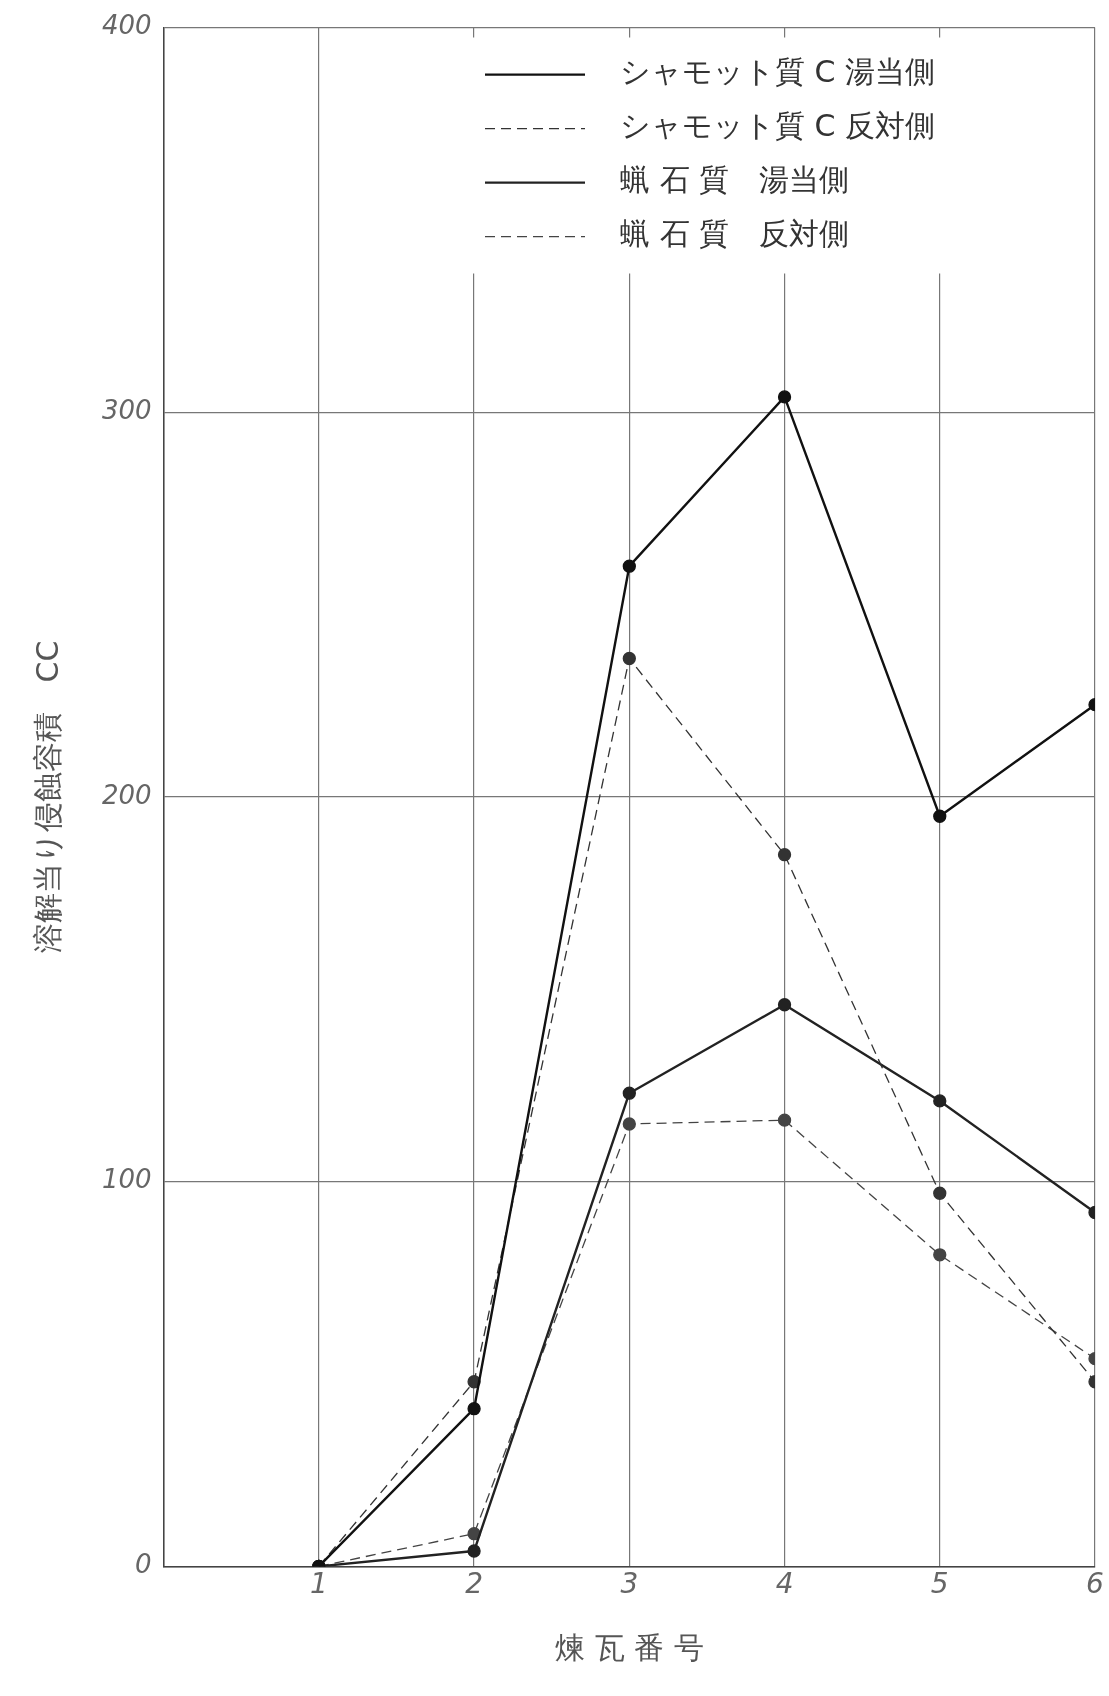 The image size is (1109, 1696). What do you see at coordinates (1095, 1584) in the screenshot?
I see `x-tick-label: 6` at bounding box center [1095, 1584].